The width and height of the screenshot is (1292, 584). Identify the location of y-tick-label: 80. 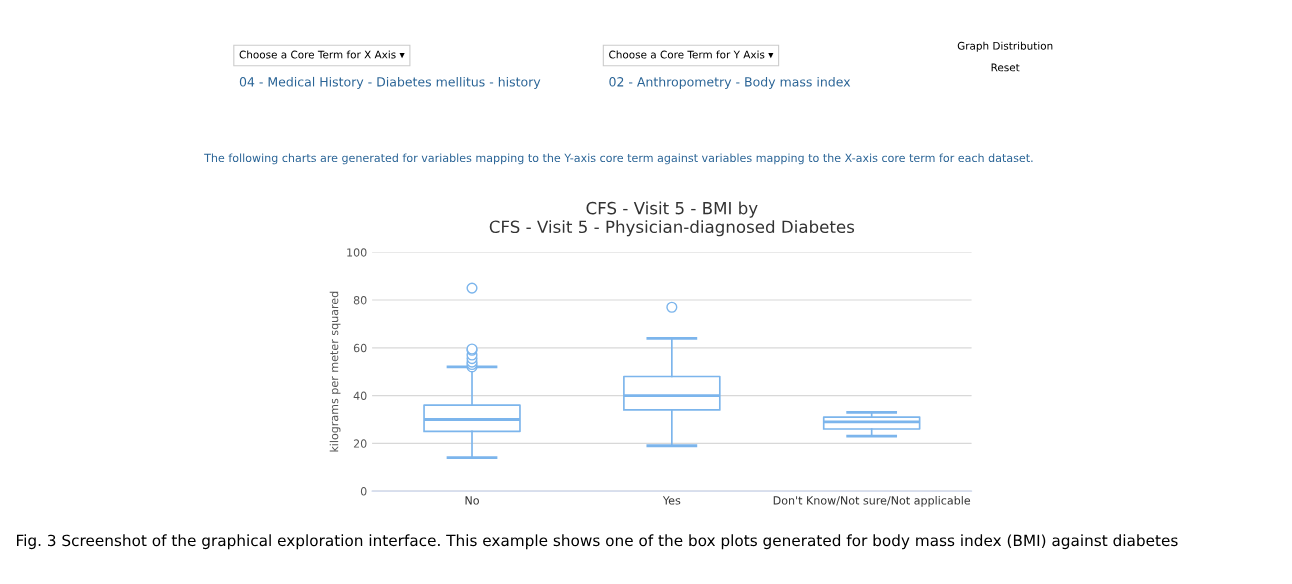
(360, 300).